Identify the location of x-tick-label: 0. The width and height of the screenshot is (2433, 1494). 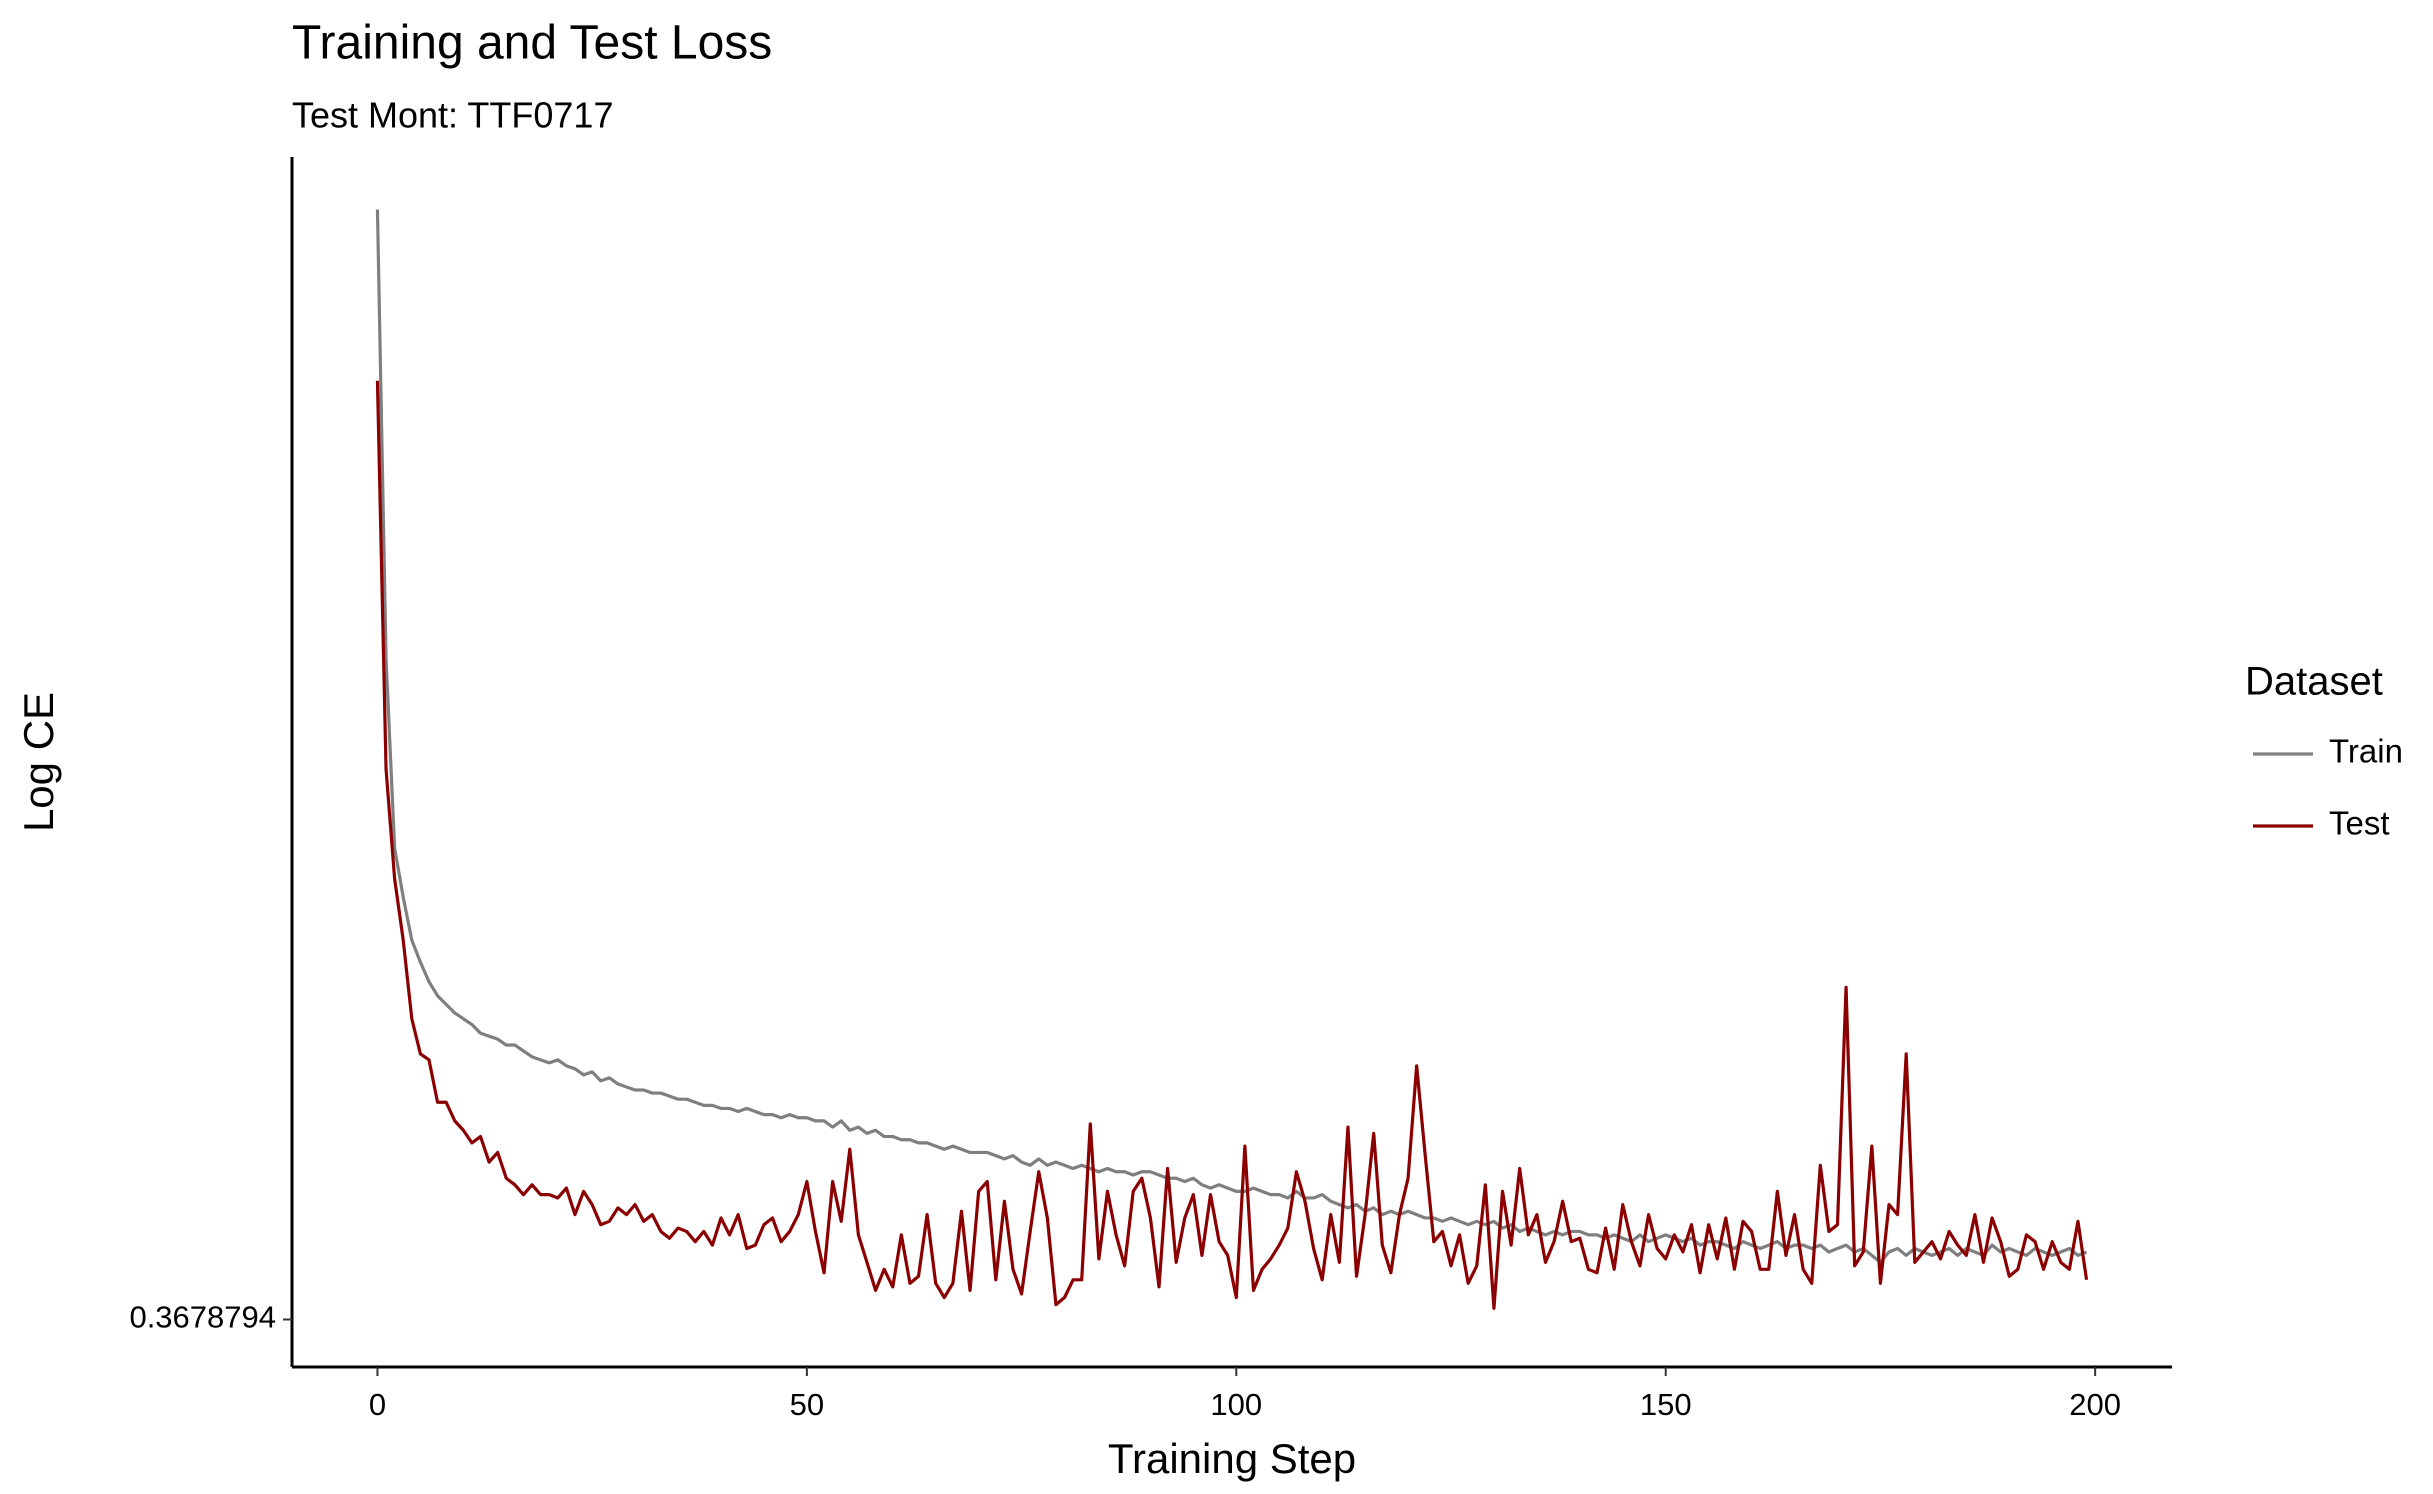
(377, 1404).